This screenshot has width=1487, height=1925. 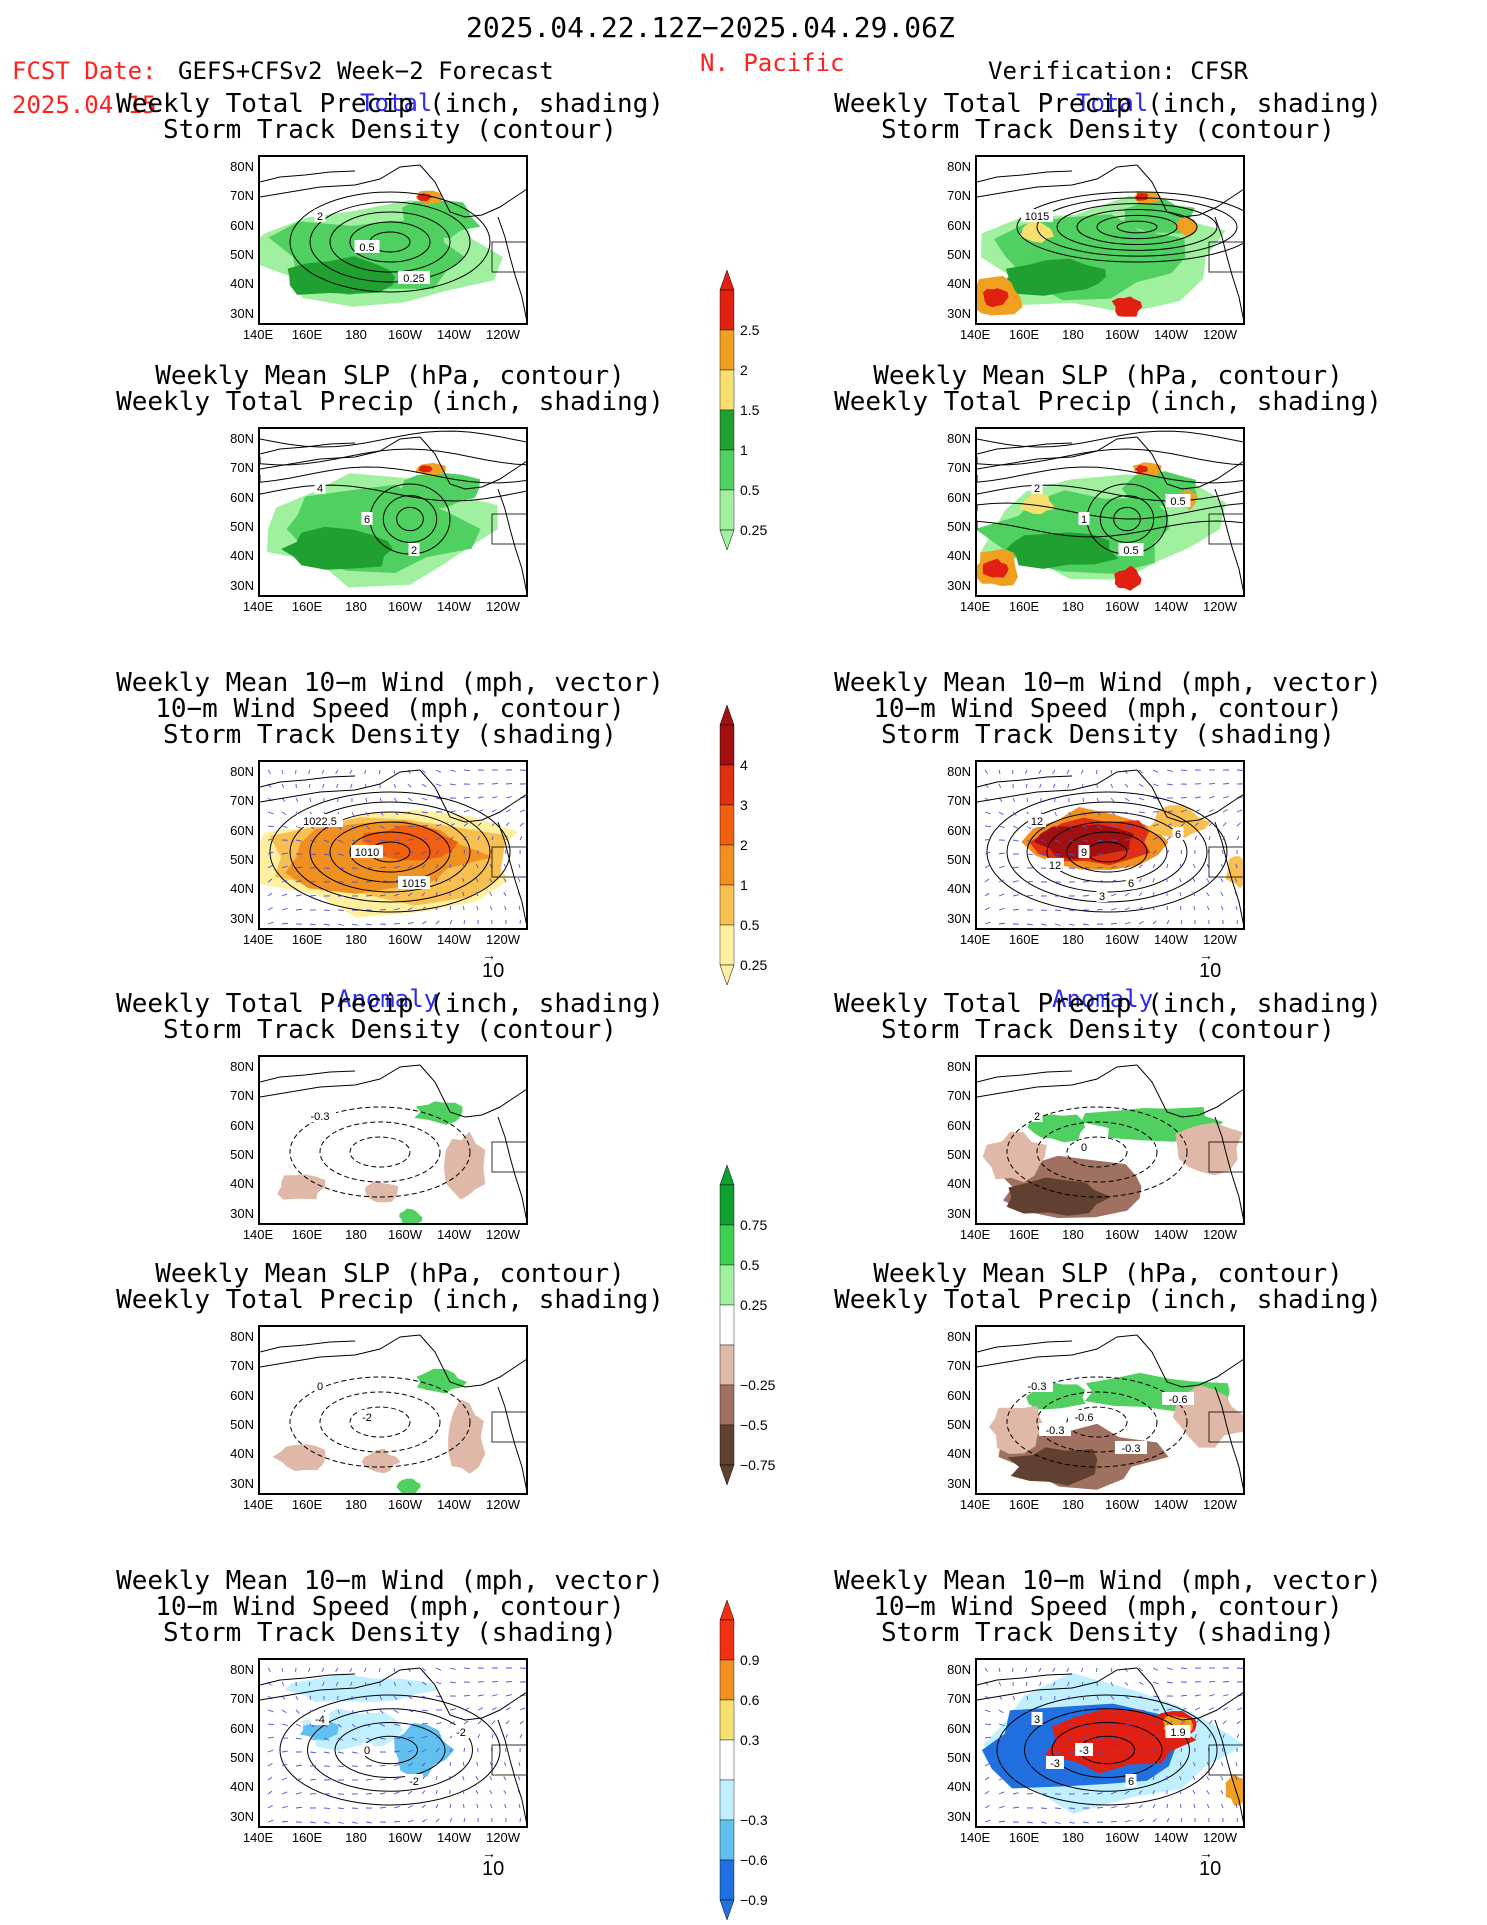 I want to click on state-borders, so click(x=1225, y=1157).